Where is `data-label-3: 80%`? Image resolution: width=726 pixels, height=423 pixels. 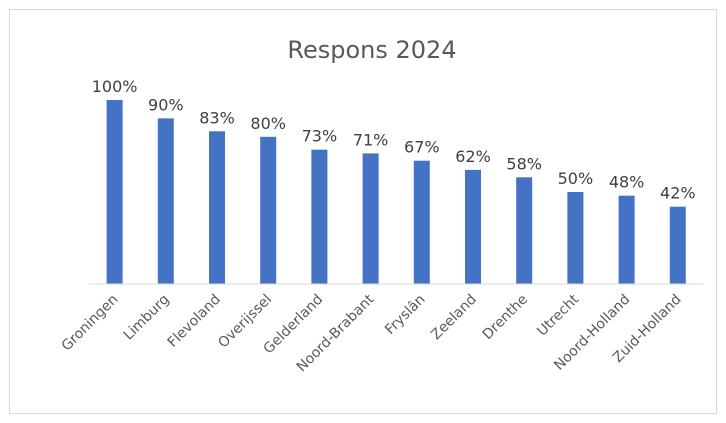 data-label-3: 80% is located at coordinates (268, 123).